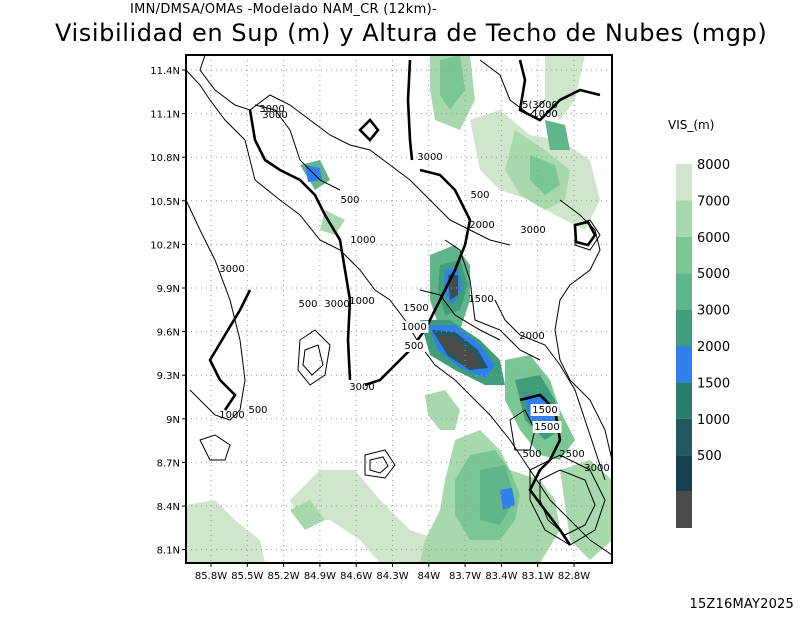 The height and width of the screenshot is (618, 800). I want to click on lon-label: 83.1W, so click(538, 576).